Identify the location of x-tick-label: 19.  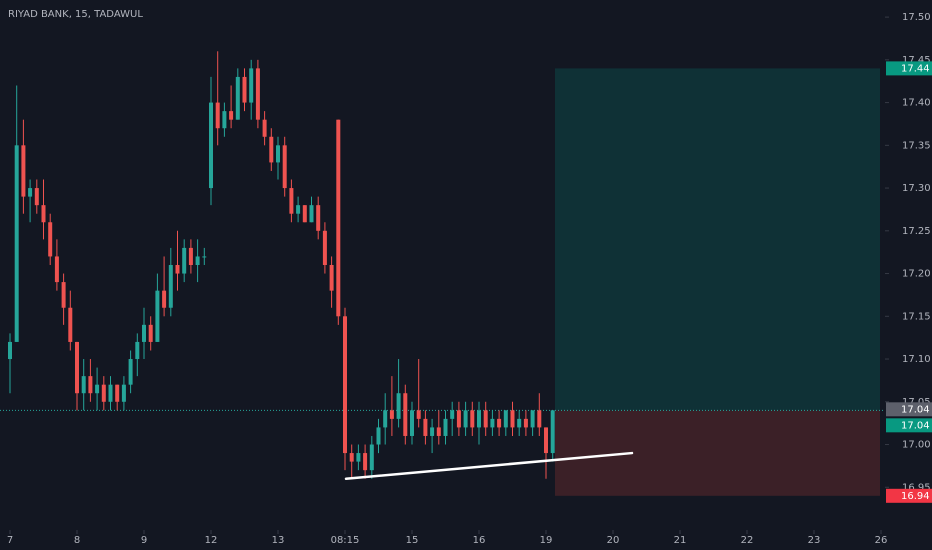
(546, 540).